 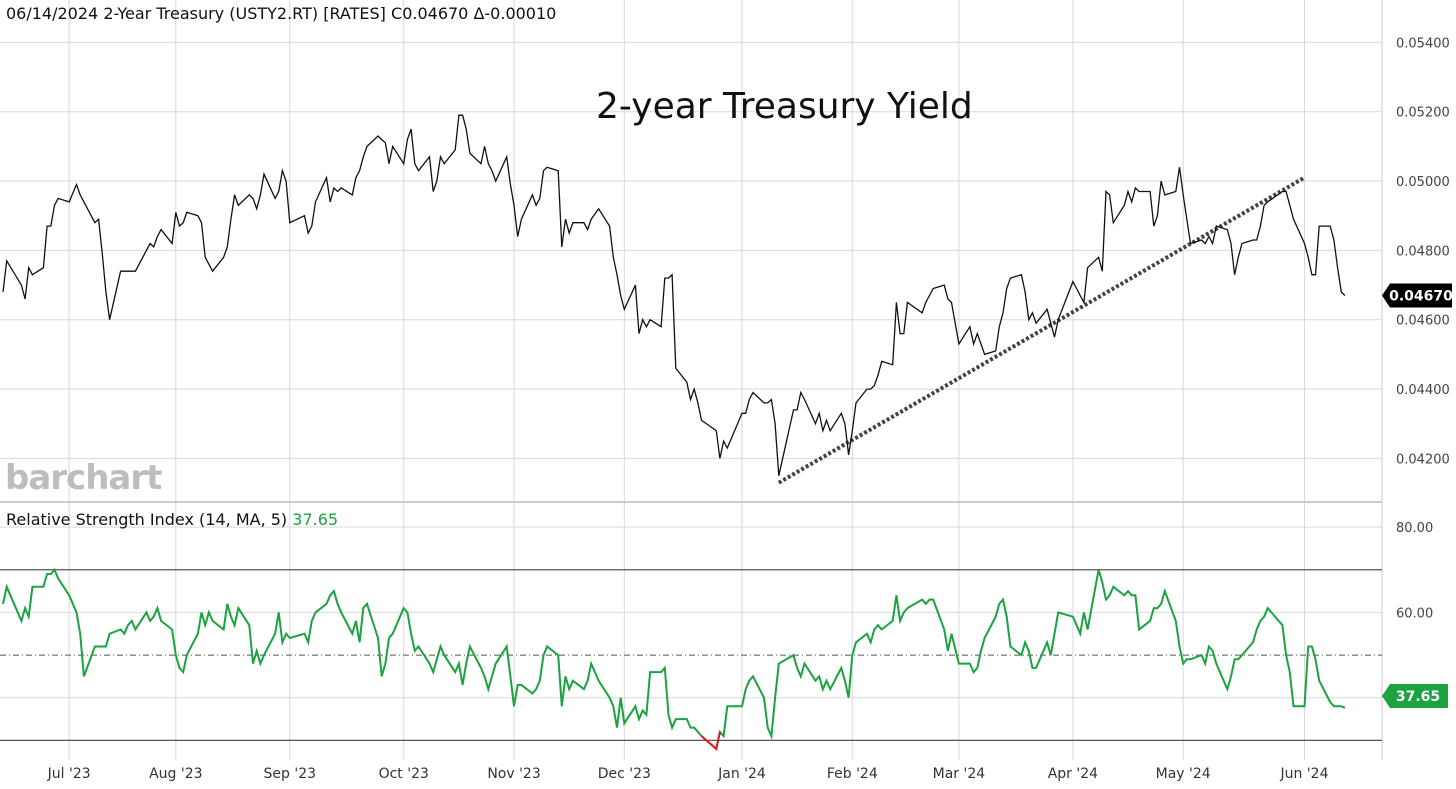 I want to click on rsi-label: Relative Strength Index, so click(x=100, y=519).